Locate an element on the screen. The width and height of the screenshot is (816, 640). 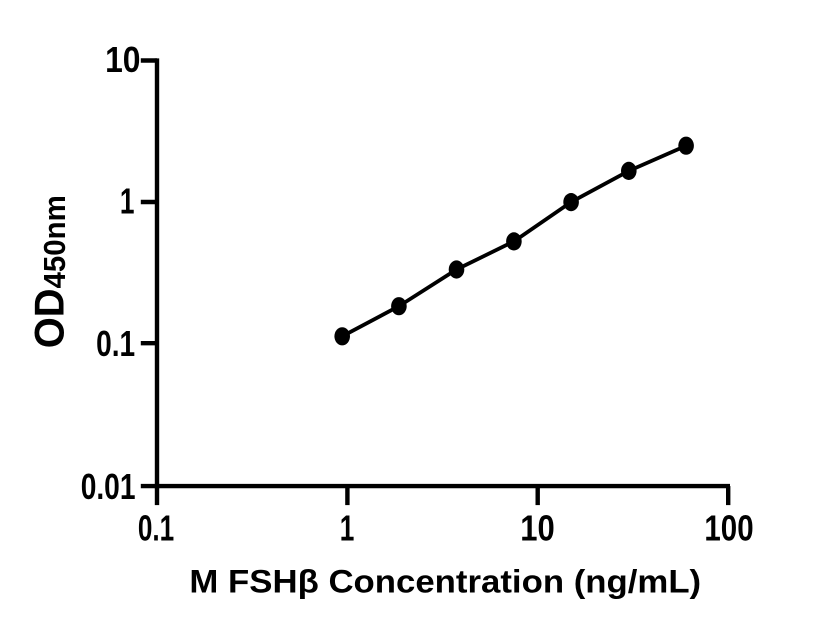
svg-text: 100 is located at coordinates (728, 528).